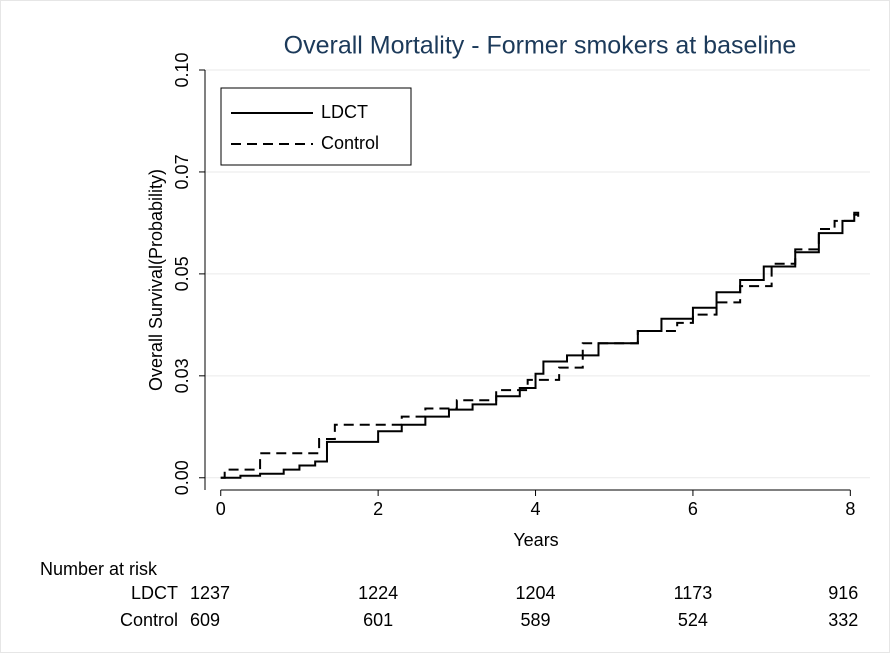  I want to click on legend-label: Control, so click(350, 143).